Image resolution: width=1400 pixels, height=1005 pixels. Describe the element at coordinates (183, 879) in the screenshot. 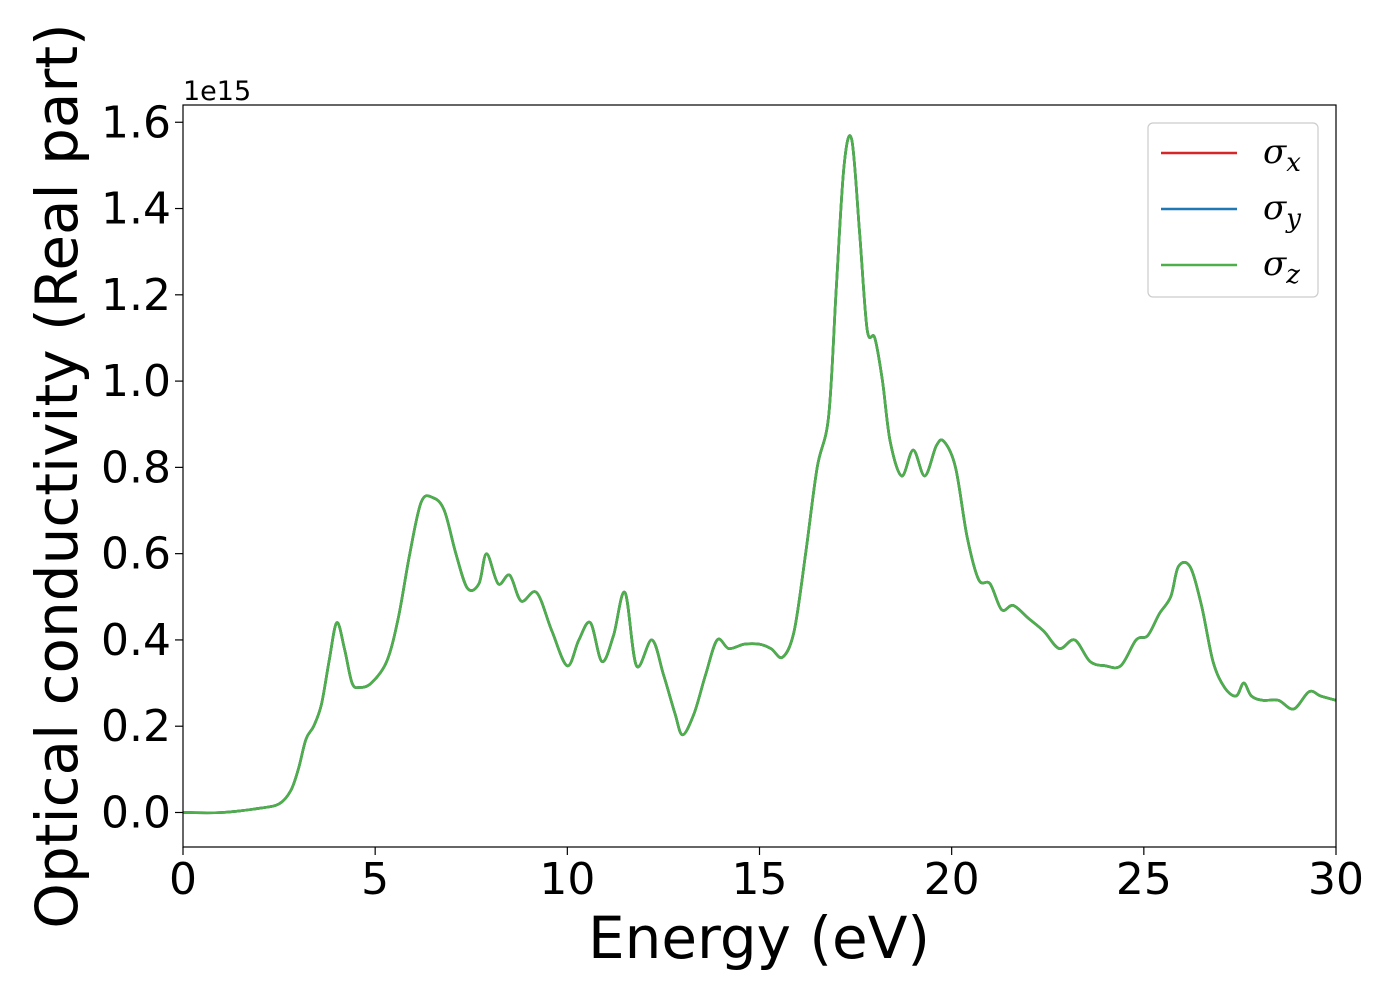

I see `x-tick-label: 0` at that location.